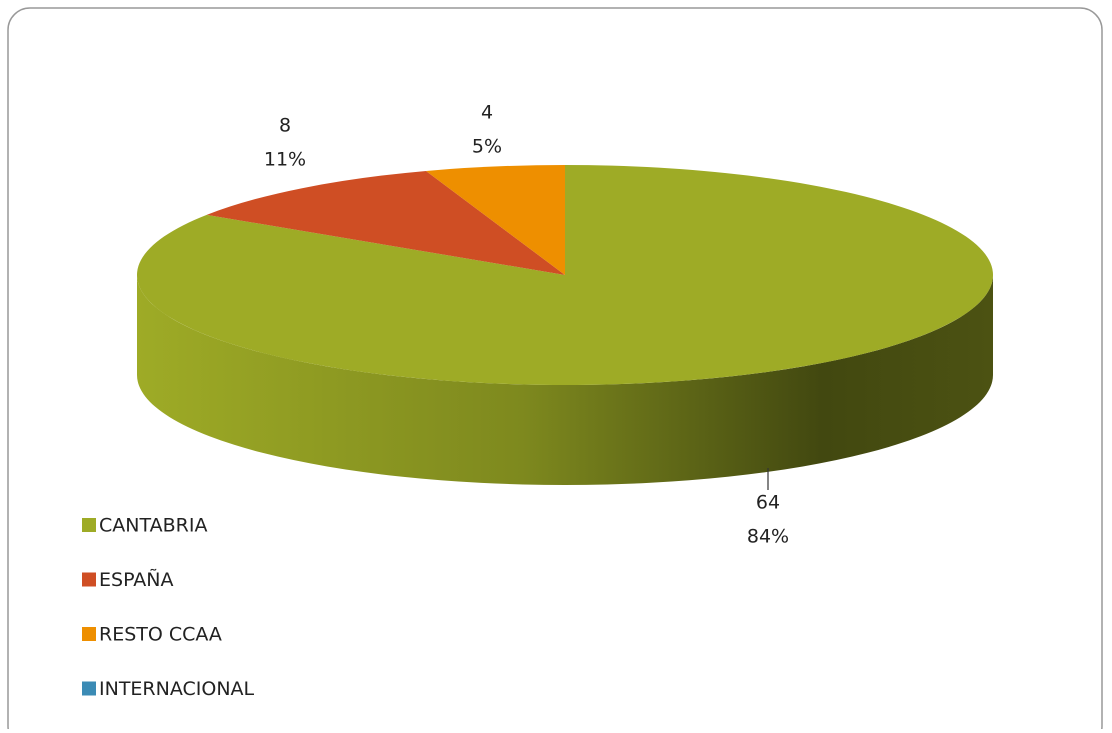  I want to click on data-label: 11%, so click(285, 160).